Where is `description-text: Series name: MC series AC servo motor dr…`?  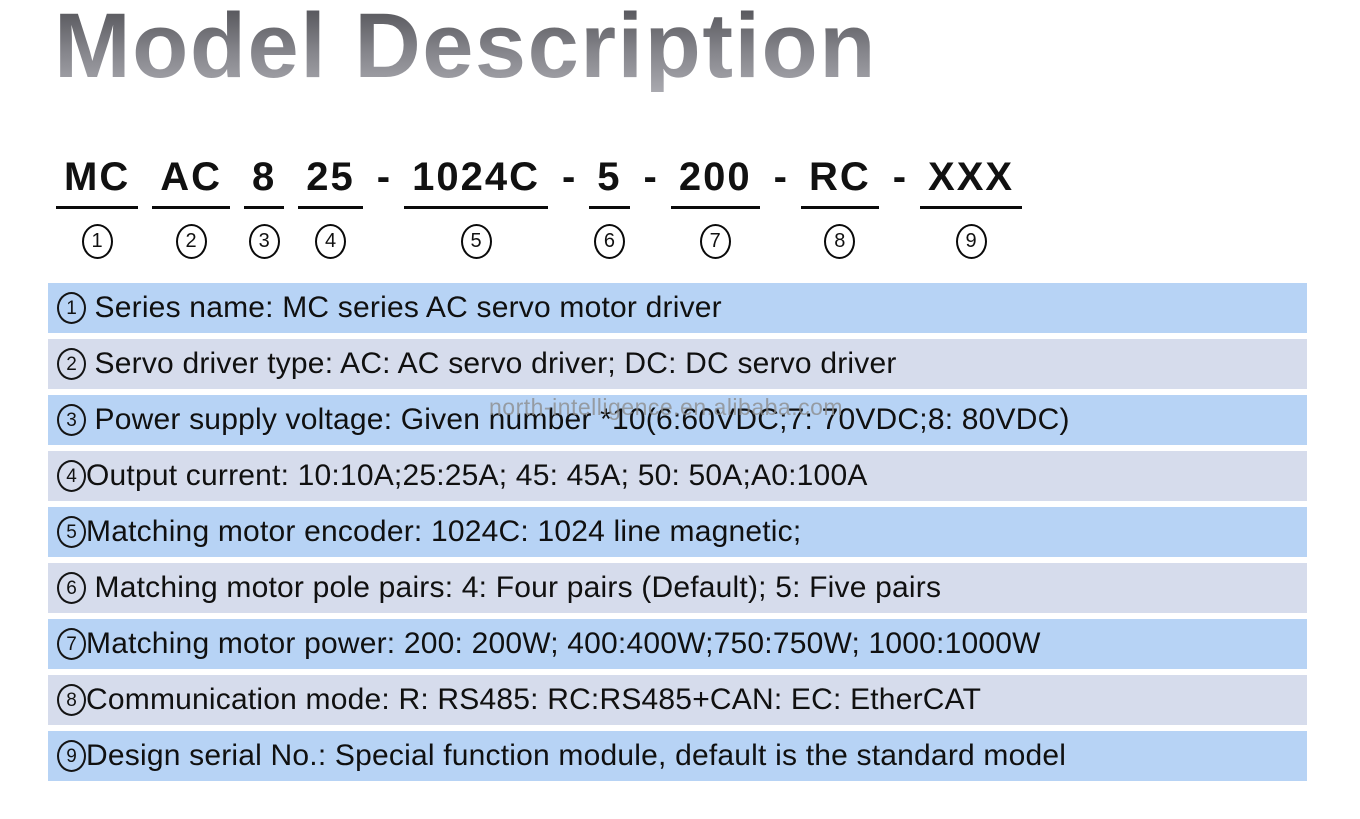 description-text: Series name: MC series AC servo motor dr… is located at coordinates (404, 307).